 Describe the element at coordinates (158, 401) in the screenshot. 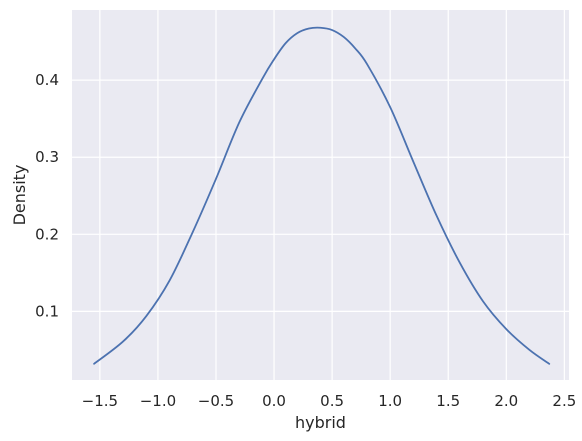

I see `x-tick-label: −1.0` at that location.